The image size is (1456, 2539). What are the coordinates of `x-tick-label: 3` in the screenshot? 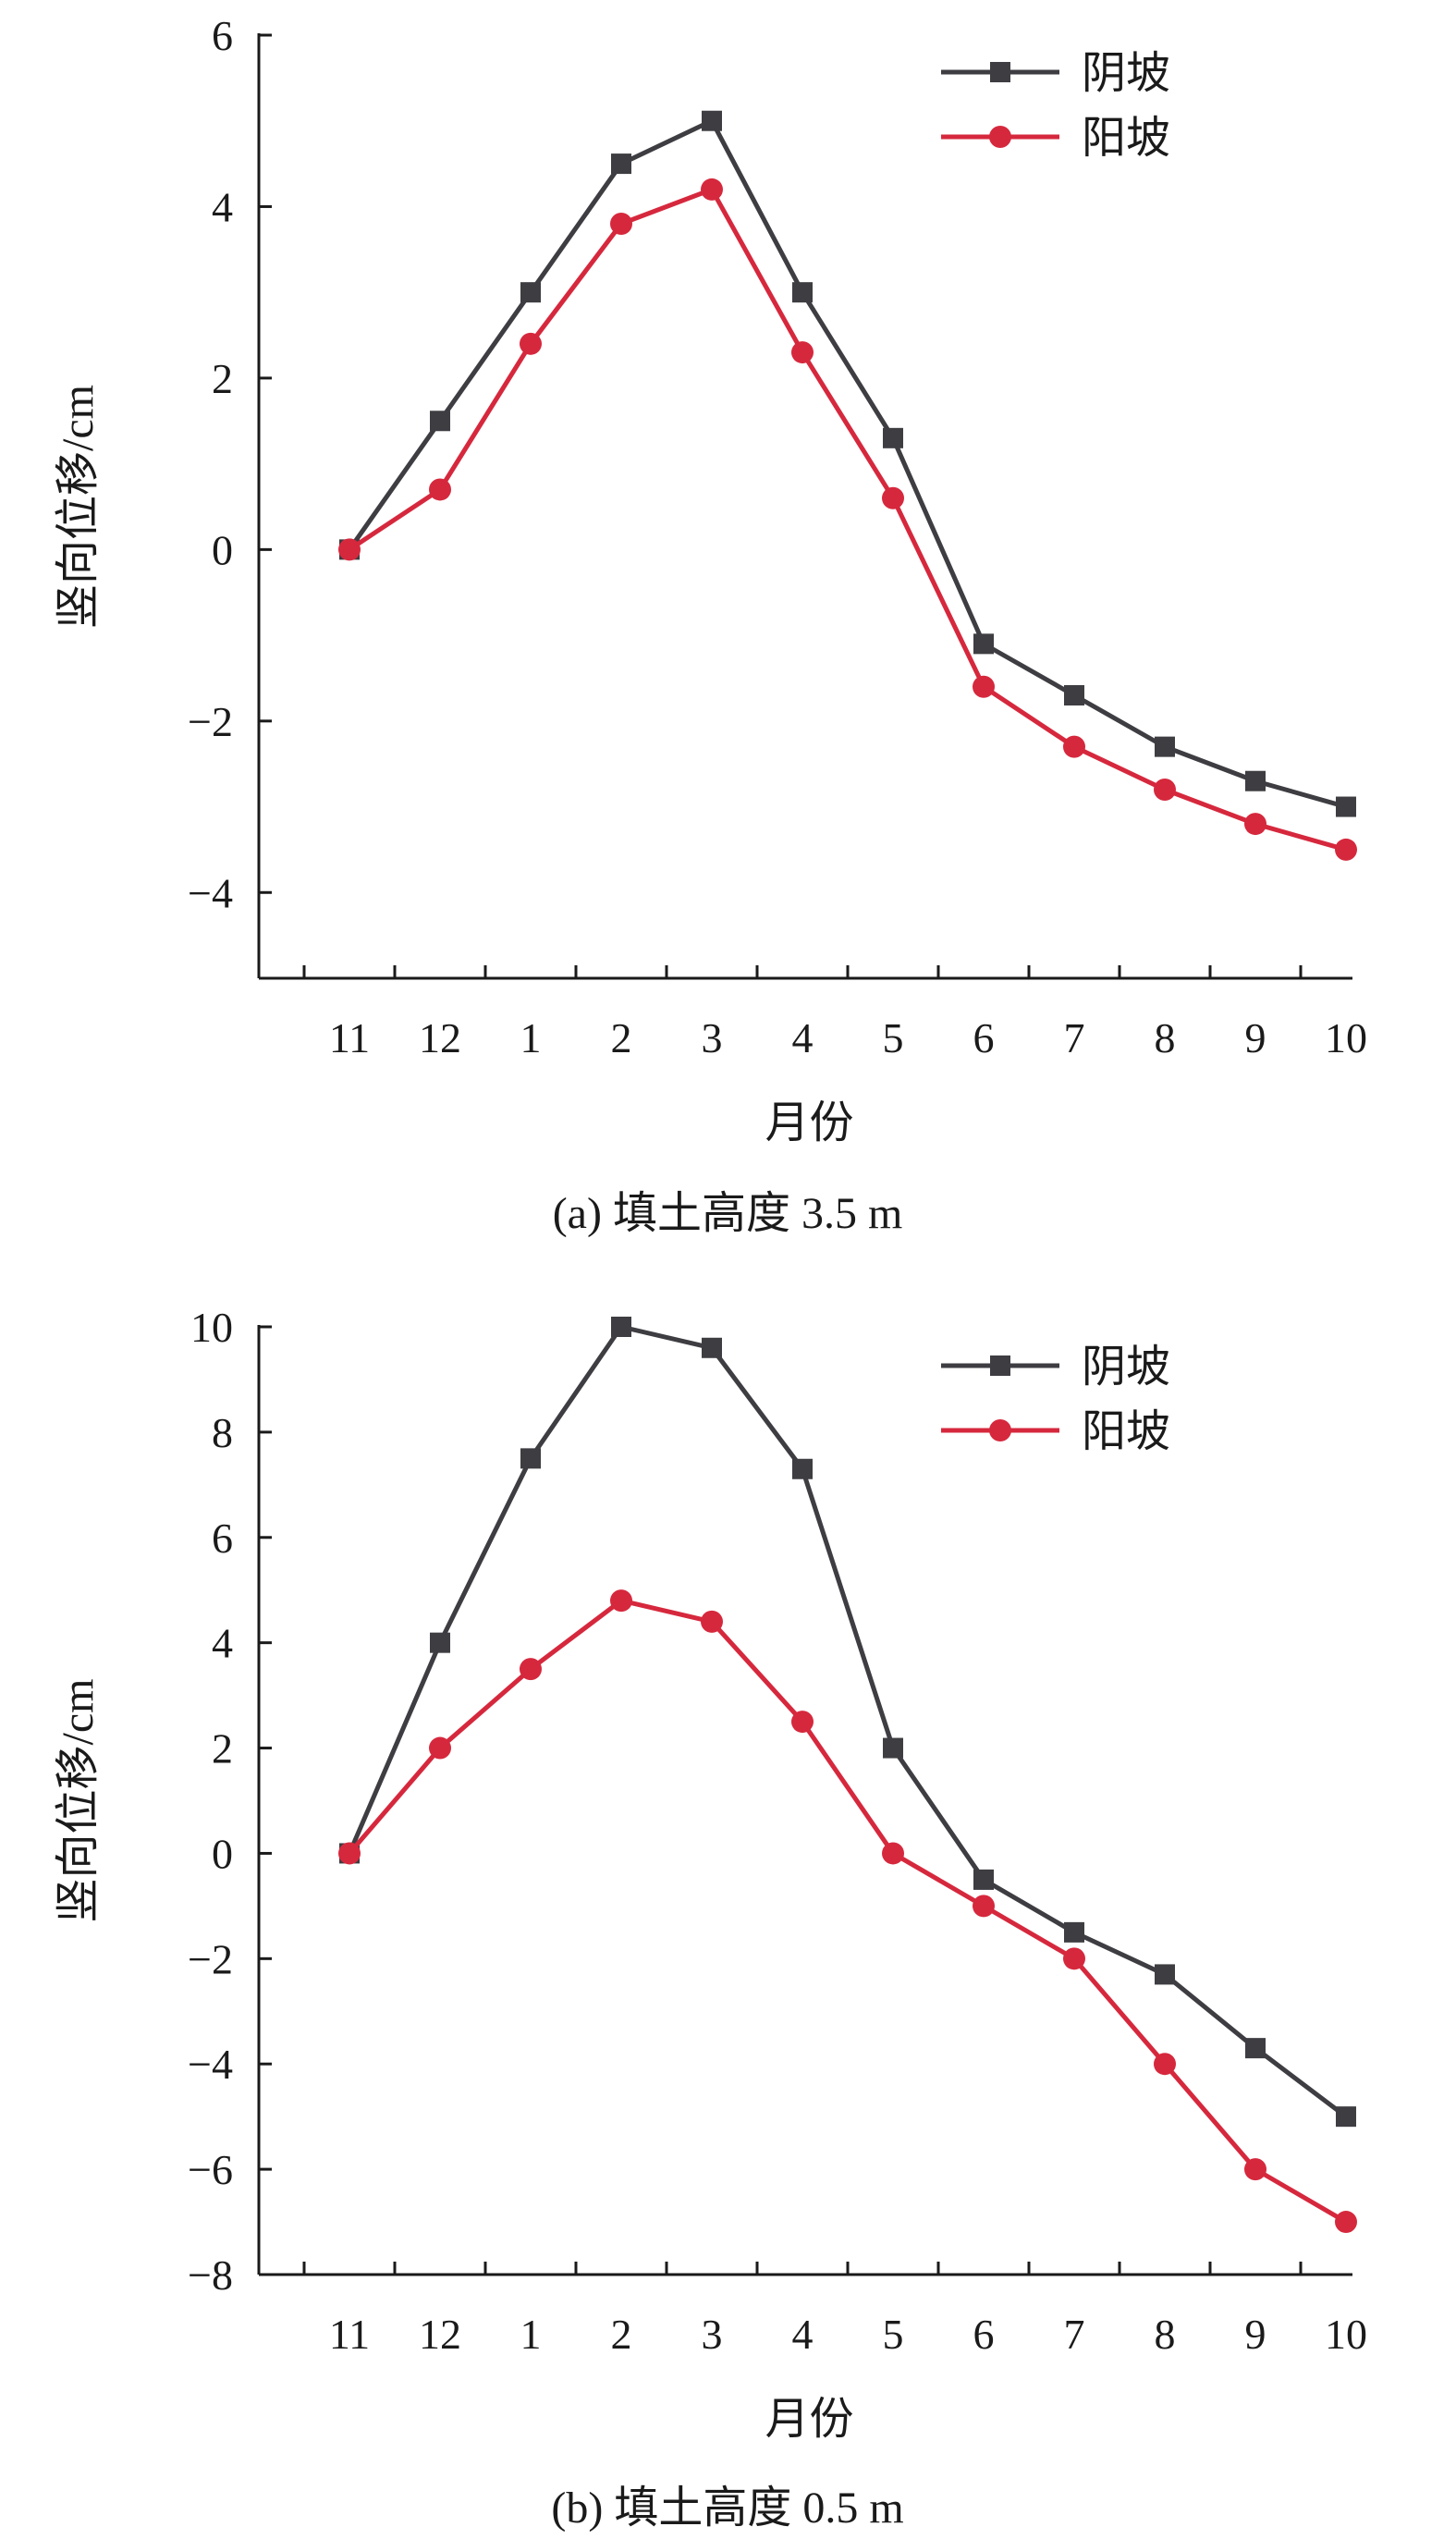 It's located at (712, 2334).